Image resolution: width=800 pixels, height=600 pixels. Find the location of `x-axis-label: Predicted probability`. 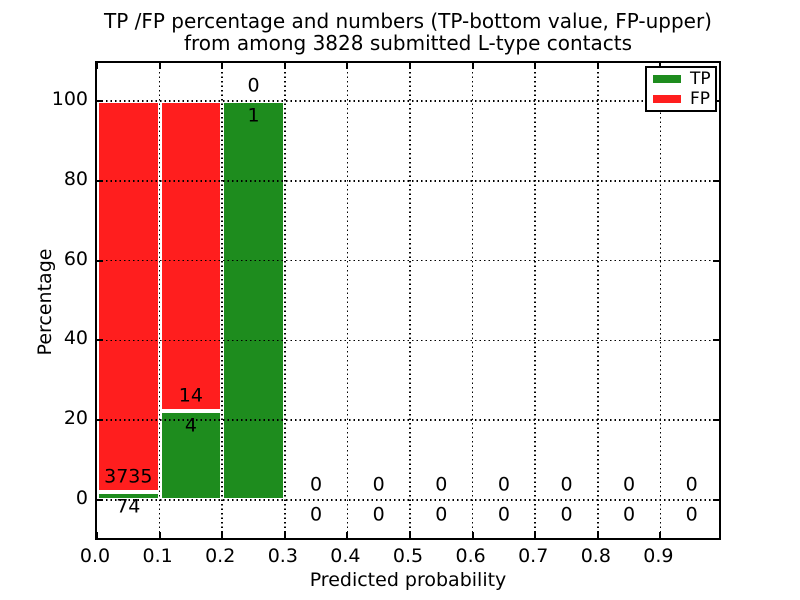

x-axis-label: Predicted probability is located at coordinates (408, 580).